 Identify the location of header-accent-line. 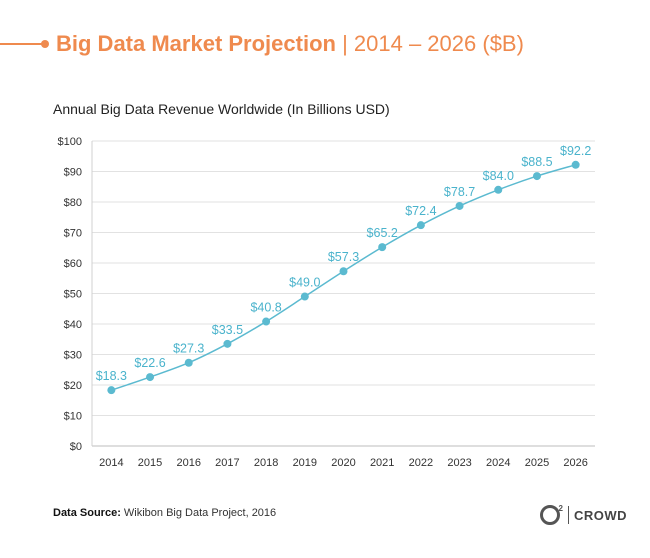
(22, 44).